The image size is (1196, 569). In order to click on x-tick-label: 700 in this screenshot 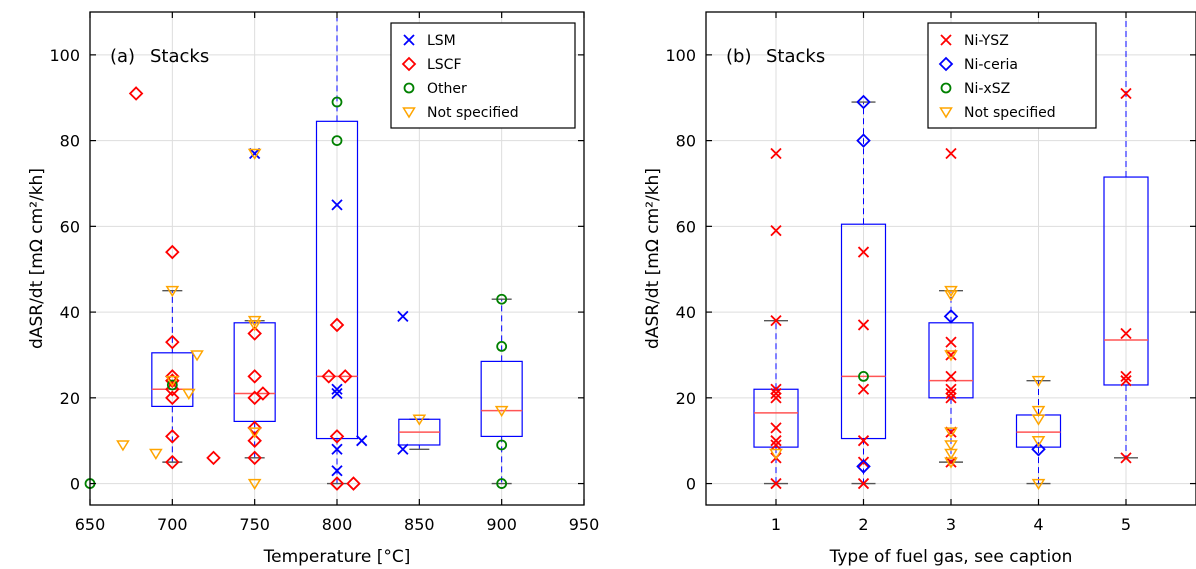, I will do `click(172, 524)`.